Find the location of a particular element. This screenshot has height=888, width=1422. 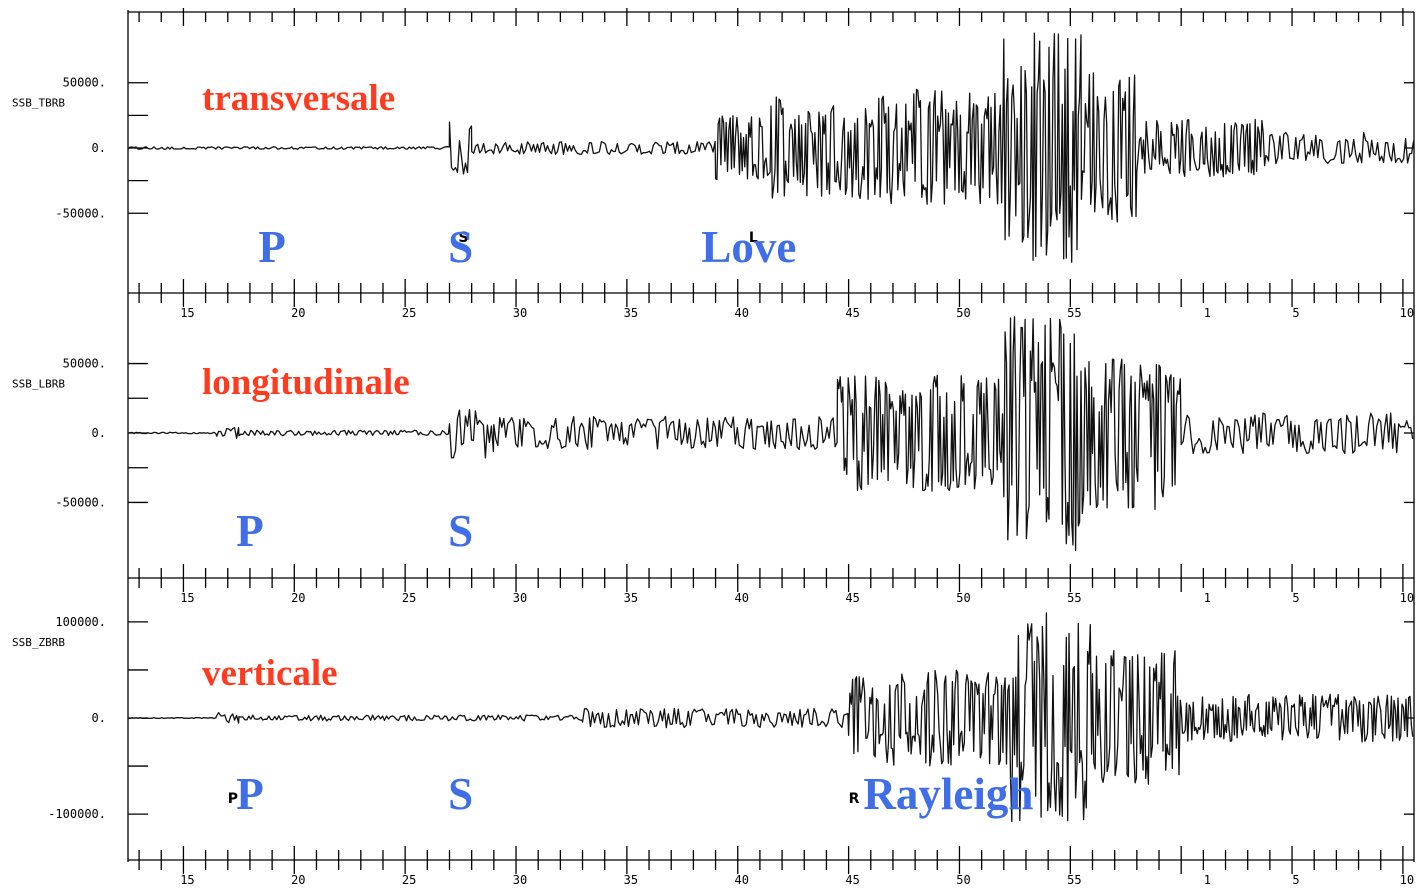

channel-name: SSB_ZBRB is located at coordinates (38, 642).